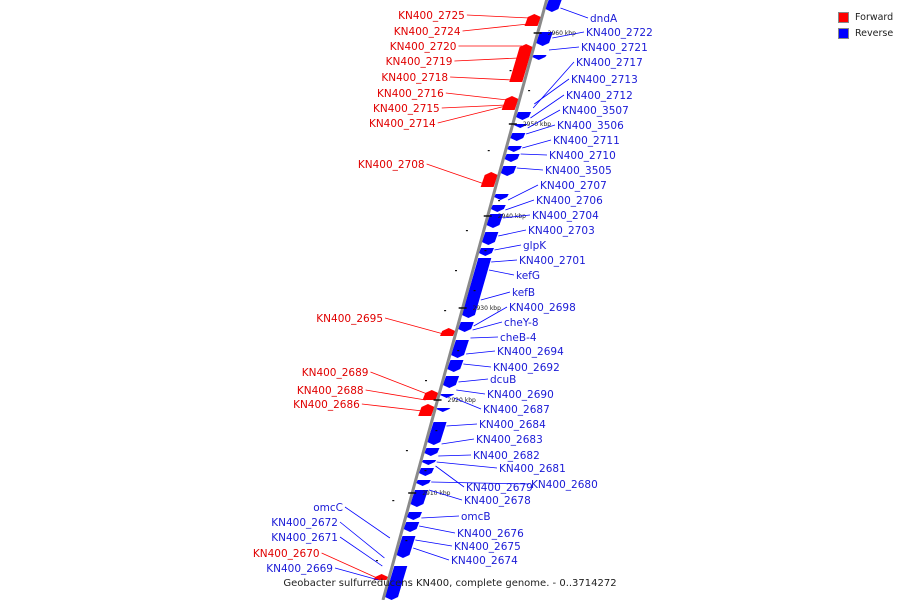 Image resolution: width=900 pixels, height=600 pixels. What do you see at coordinates (484, 561) in the screenshot?
I see `reverse-gene-label: KN400_2674` at bounding box center [484, 561].